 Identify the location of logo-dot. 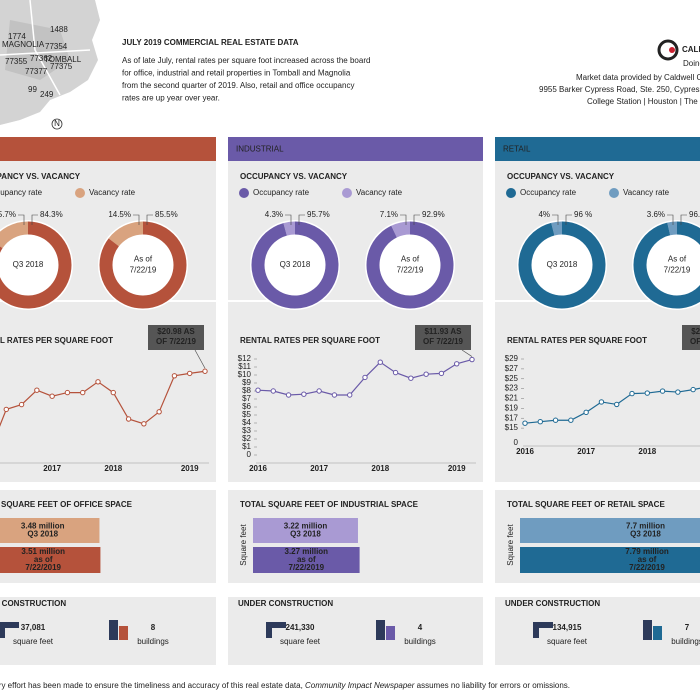
(672, 50).